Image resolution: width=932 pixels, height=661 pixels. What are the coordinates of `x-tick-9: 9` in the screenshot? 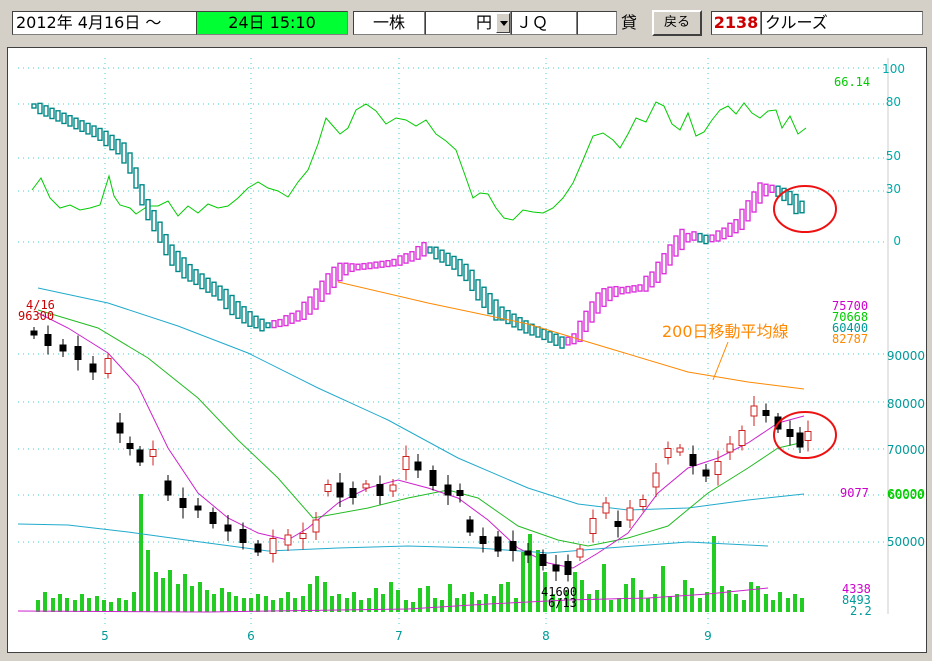 It's located at (708, 636).